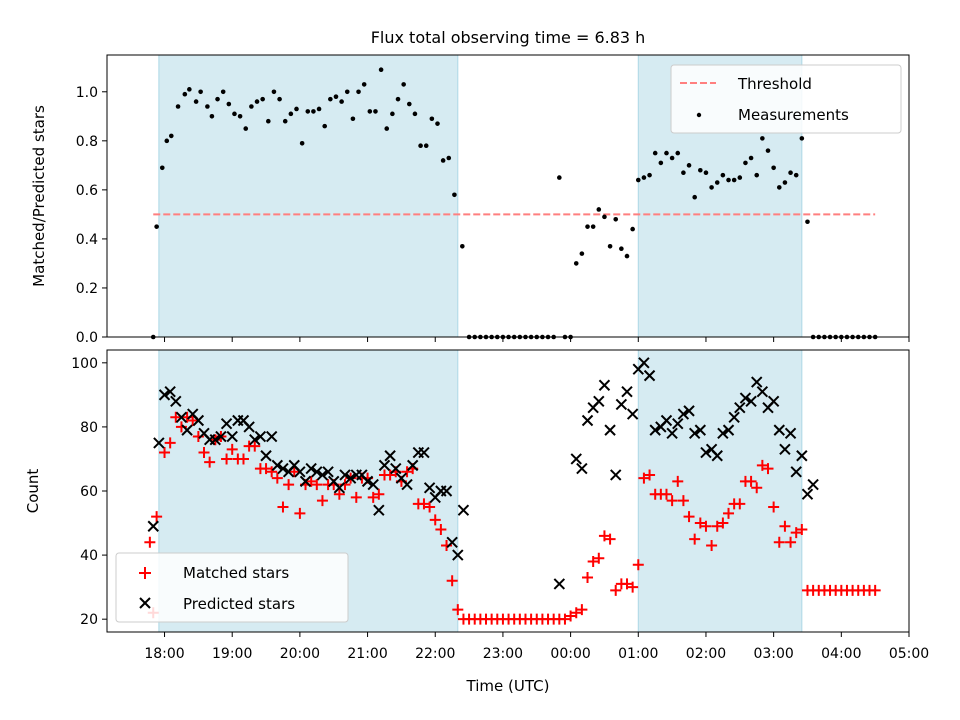  I want to click on x-tick-label: 20:00, so click(300, 654).